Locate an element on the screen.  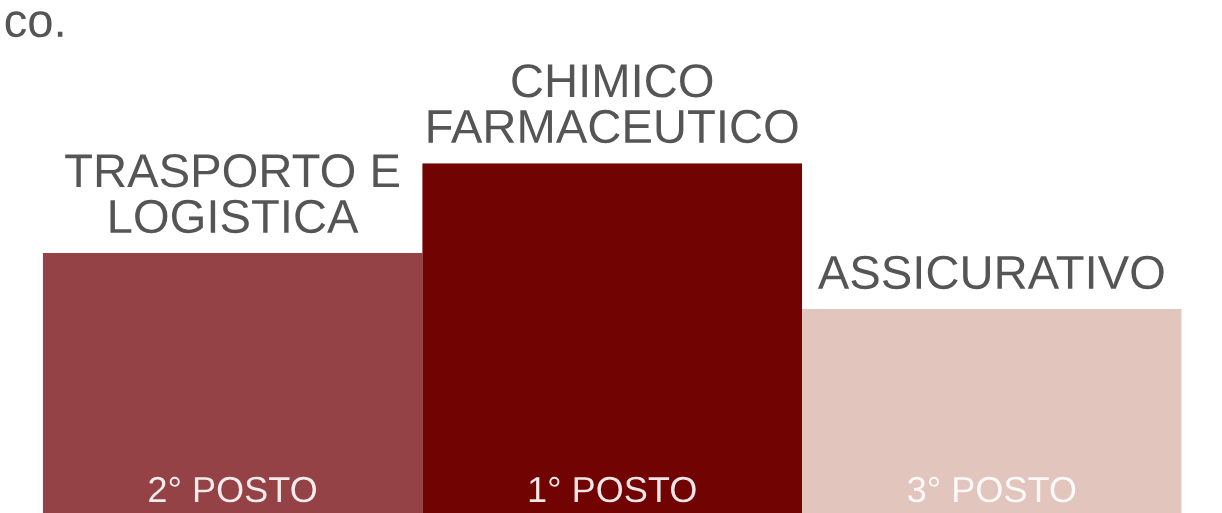
annotation: 3° POSTO is located at coordinates (992, 489).